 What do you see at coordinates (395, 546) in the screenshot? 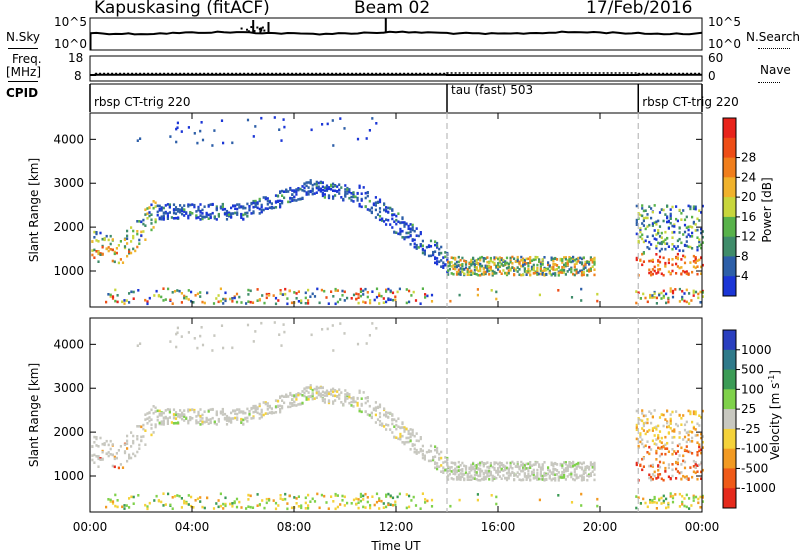
I see `x-axis-label: Time UT` at bounding box center [395, 546].